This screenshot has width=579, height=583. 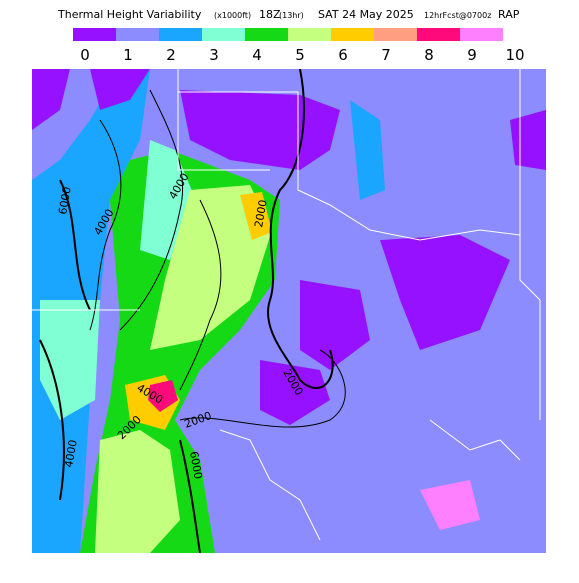 I want to click on colorbar-label: 3, so click(x=214, y=55).